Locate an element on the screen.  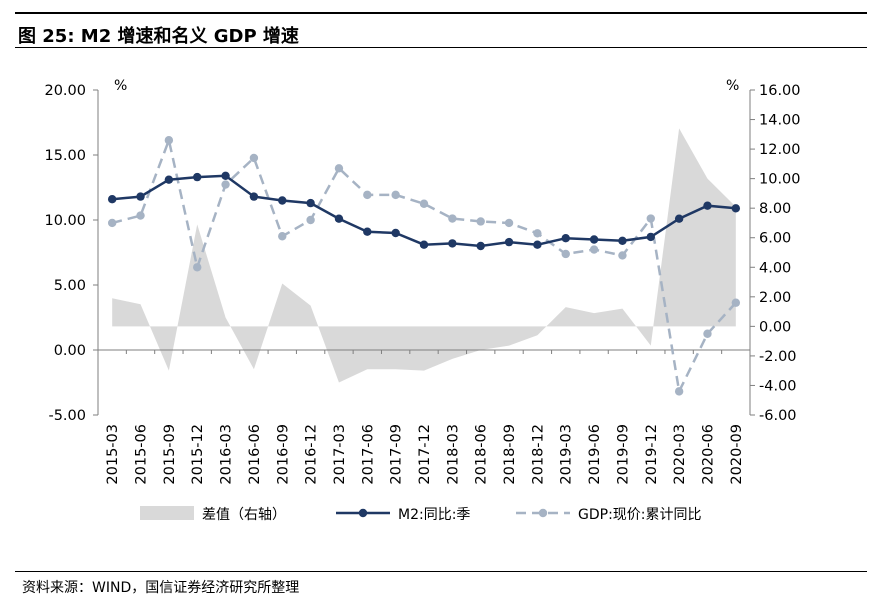
x-tick-label: 2015-03 is located at coordinates (113, 454).